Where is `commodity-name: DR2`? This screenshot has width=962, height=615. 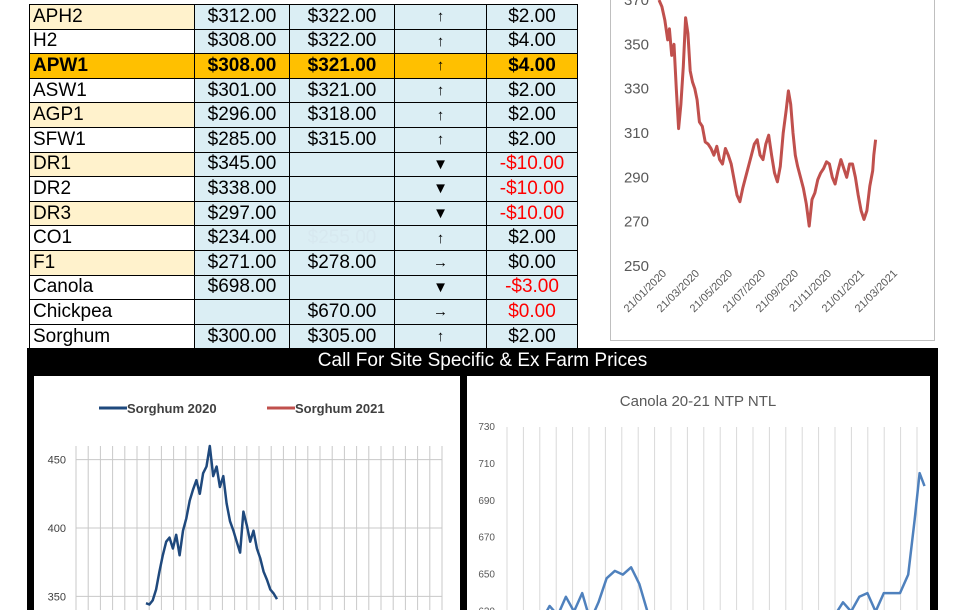 commodity-name: DR2 is located at coordinates (112, 189).